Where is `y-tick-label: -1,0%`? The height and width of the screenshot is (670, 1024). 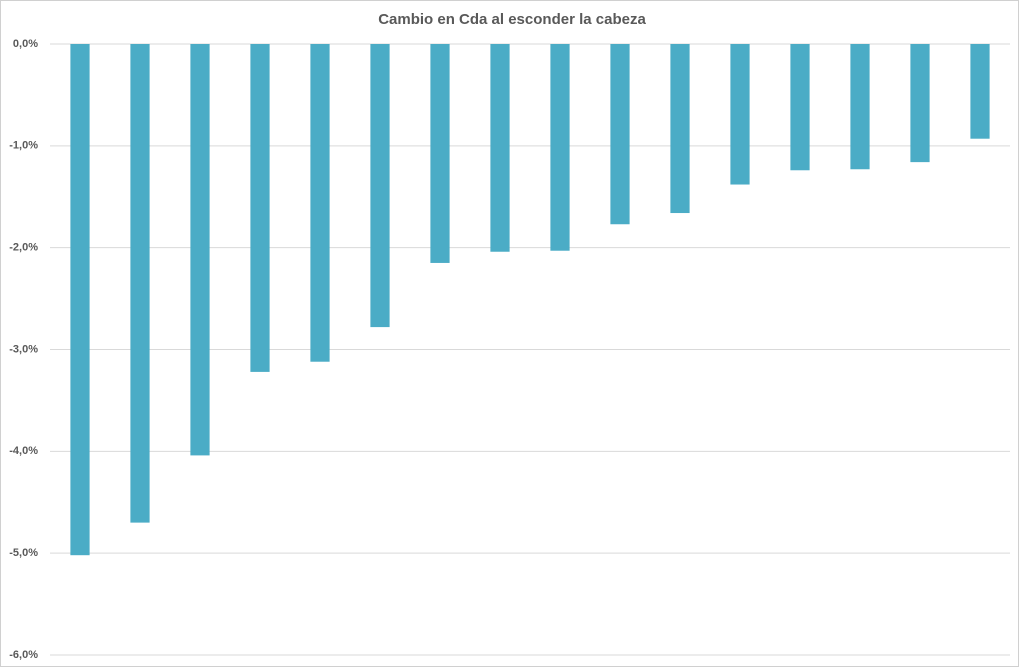
y-tick-label: -1,0% is located at coordinates (23, 146).